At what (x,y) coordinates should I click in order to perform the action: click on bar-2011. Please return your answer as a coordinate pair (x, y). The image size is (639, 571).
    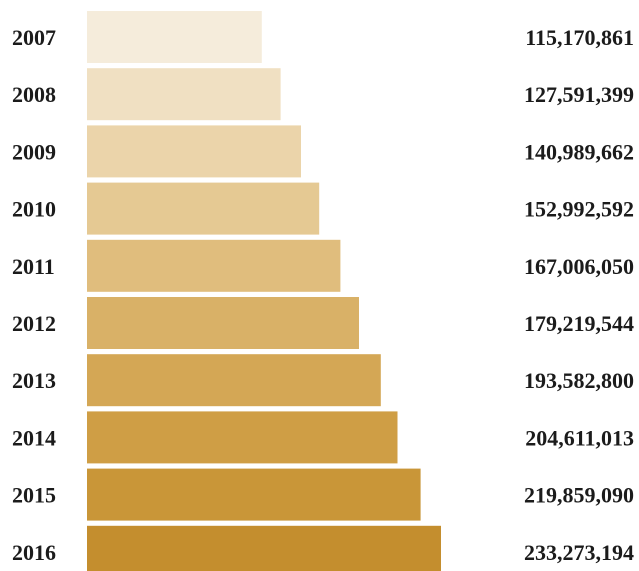
    Looking at the image, I should click on (214, 265).